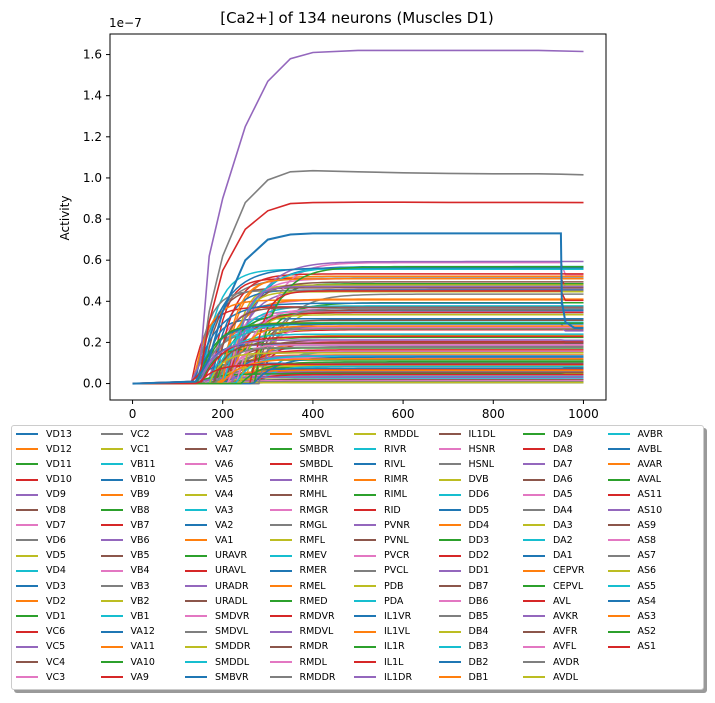 The width and height of the screenshot is (715, 703). What do you see at coordinates (632, 571) in the screenshot?
I see `legend-entry-as6: AS6` at bounding box center [632, 571].